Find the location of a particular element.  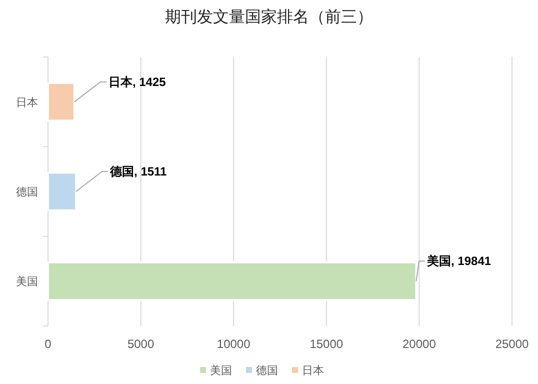

y-tick-label: 德国 is located at coordinates (27, 192).